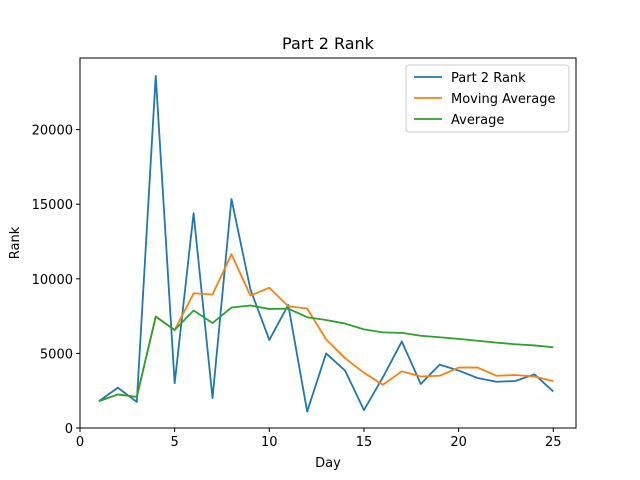 This screenshot has width=640, height=480. I want to click on y-tick-label: 20000, so click(52, 131).